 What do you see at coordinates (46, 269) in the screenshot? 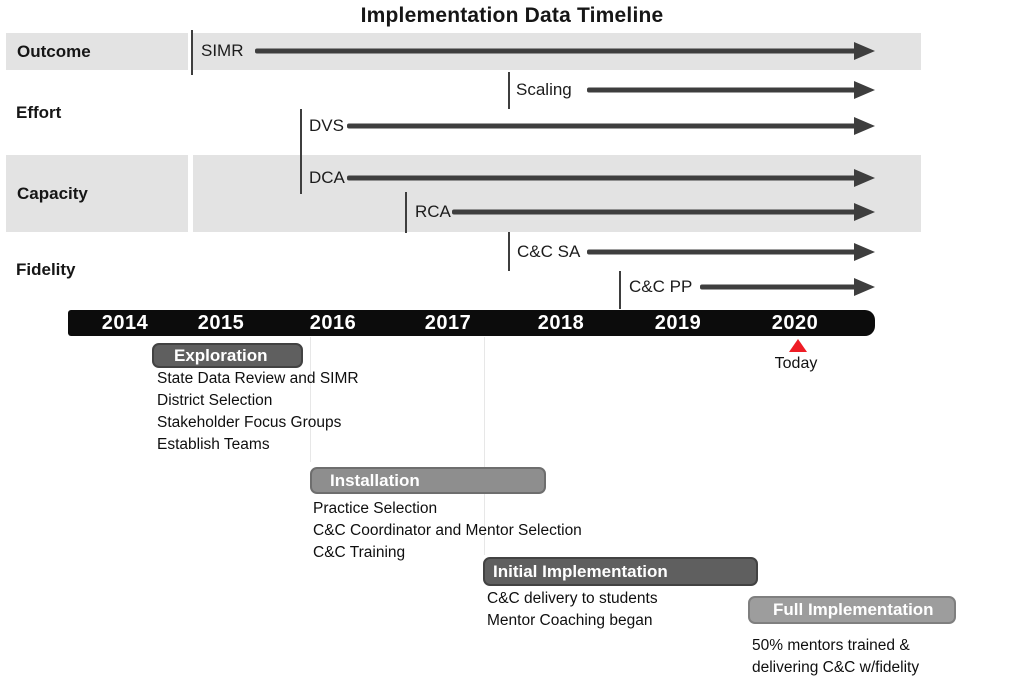
I see `row-label-fidelity: Fidelity` at bounding box center [46, 269].